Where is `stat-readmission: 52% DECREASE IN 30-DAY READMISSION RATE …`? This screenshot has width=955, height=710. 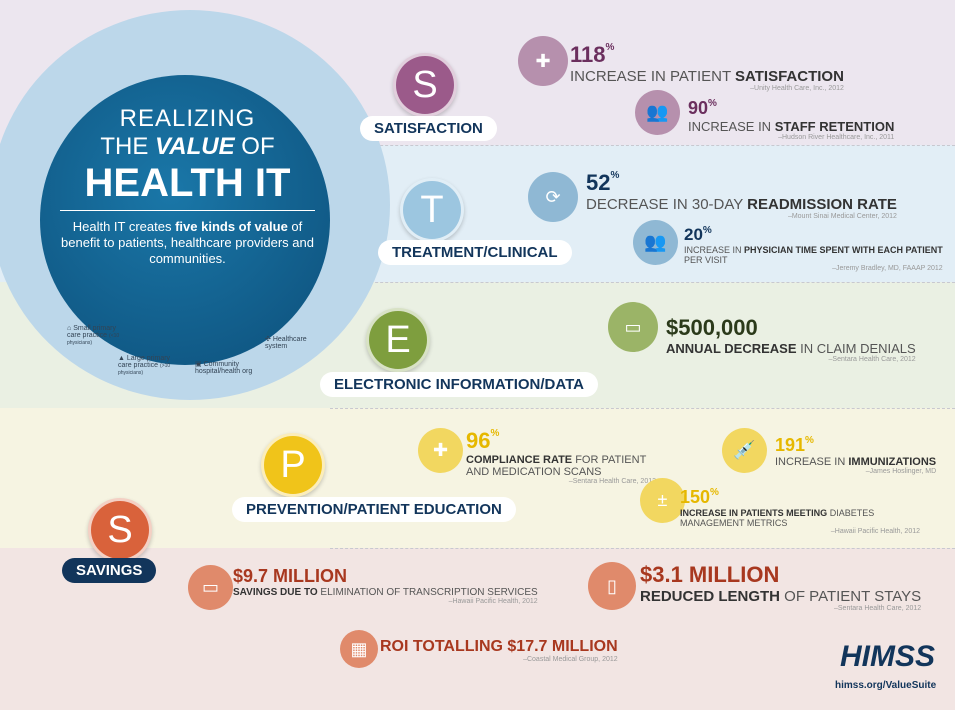
stat-readmission: 52% DECREASE IN 30-DAY READMISSION RATE … is located at coordinates (741, 195).